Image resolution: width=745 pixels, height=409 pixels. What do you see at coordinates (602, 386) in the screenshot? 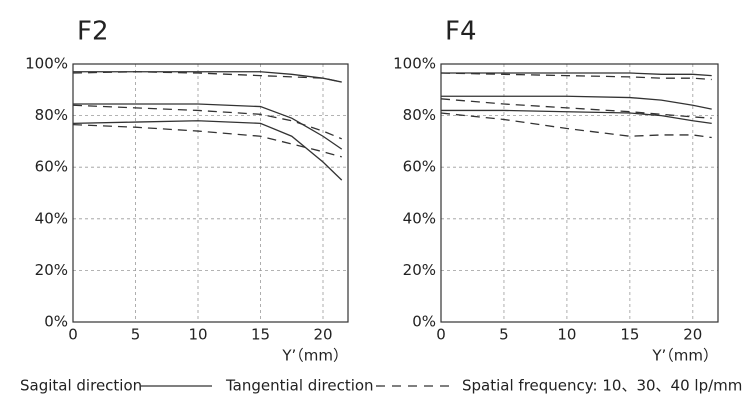
I see `legend-note: Spatial frequency: 10、30、40 lp/mm` at bounding box center [602, 386].